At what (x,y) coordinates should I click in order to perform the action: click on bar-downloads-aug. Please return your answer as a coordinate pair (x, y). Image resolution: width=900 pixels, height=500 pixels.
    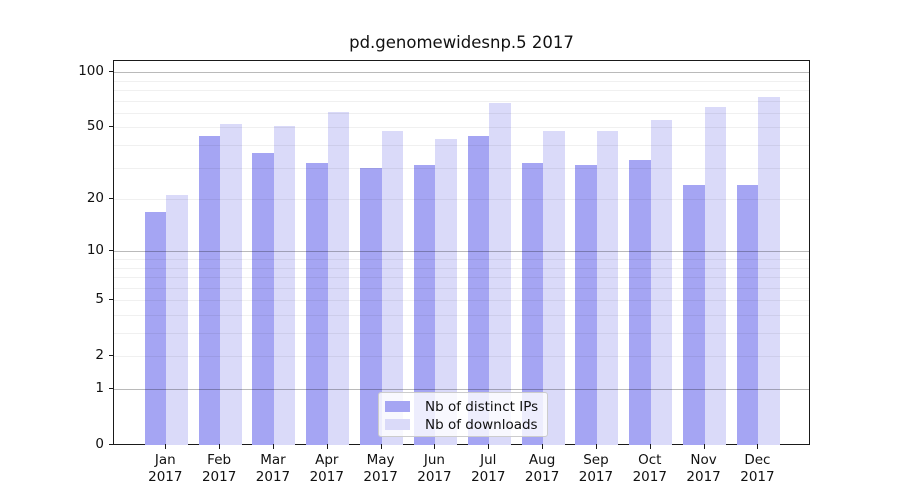
    Looking at the image, I should click on (554, 287).